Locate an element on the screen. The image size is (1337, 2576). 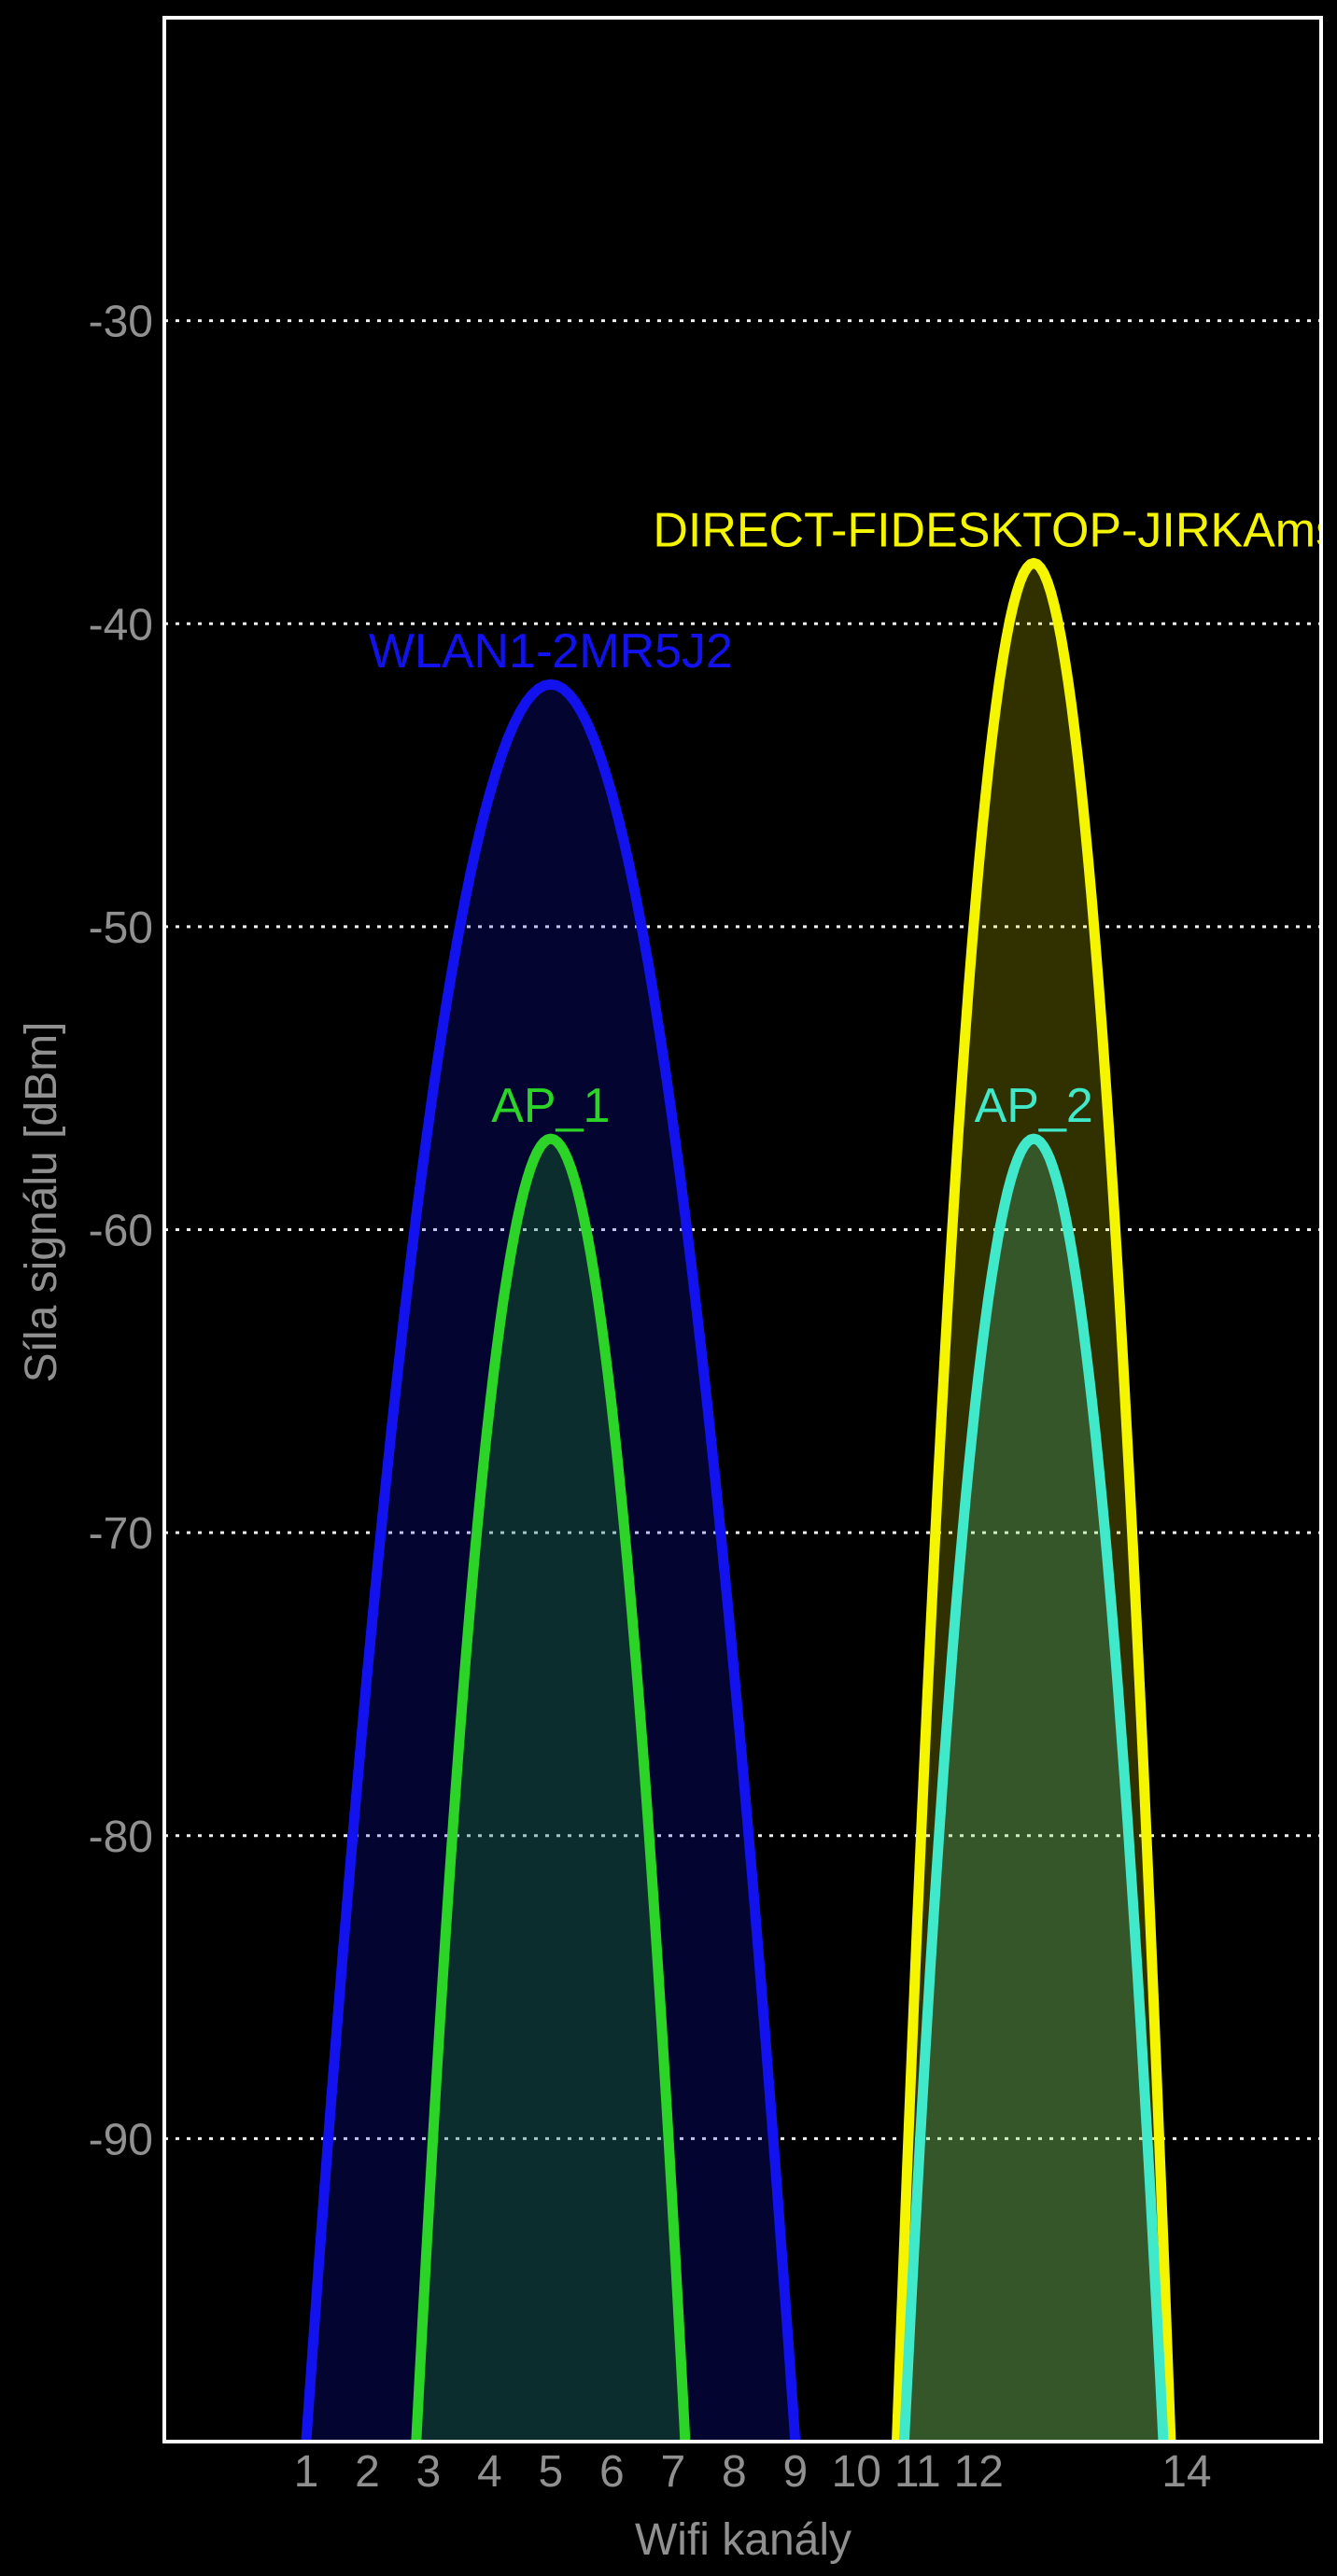
x-tick-label-10: 10 is located at coordinates (856, 2472).